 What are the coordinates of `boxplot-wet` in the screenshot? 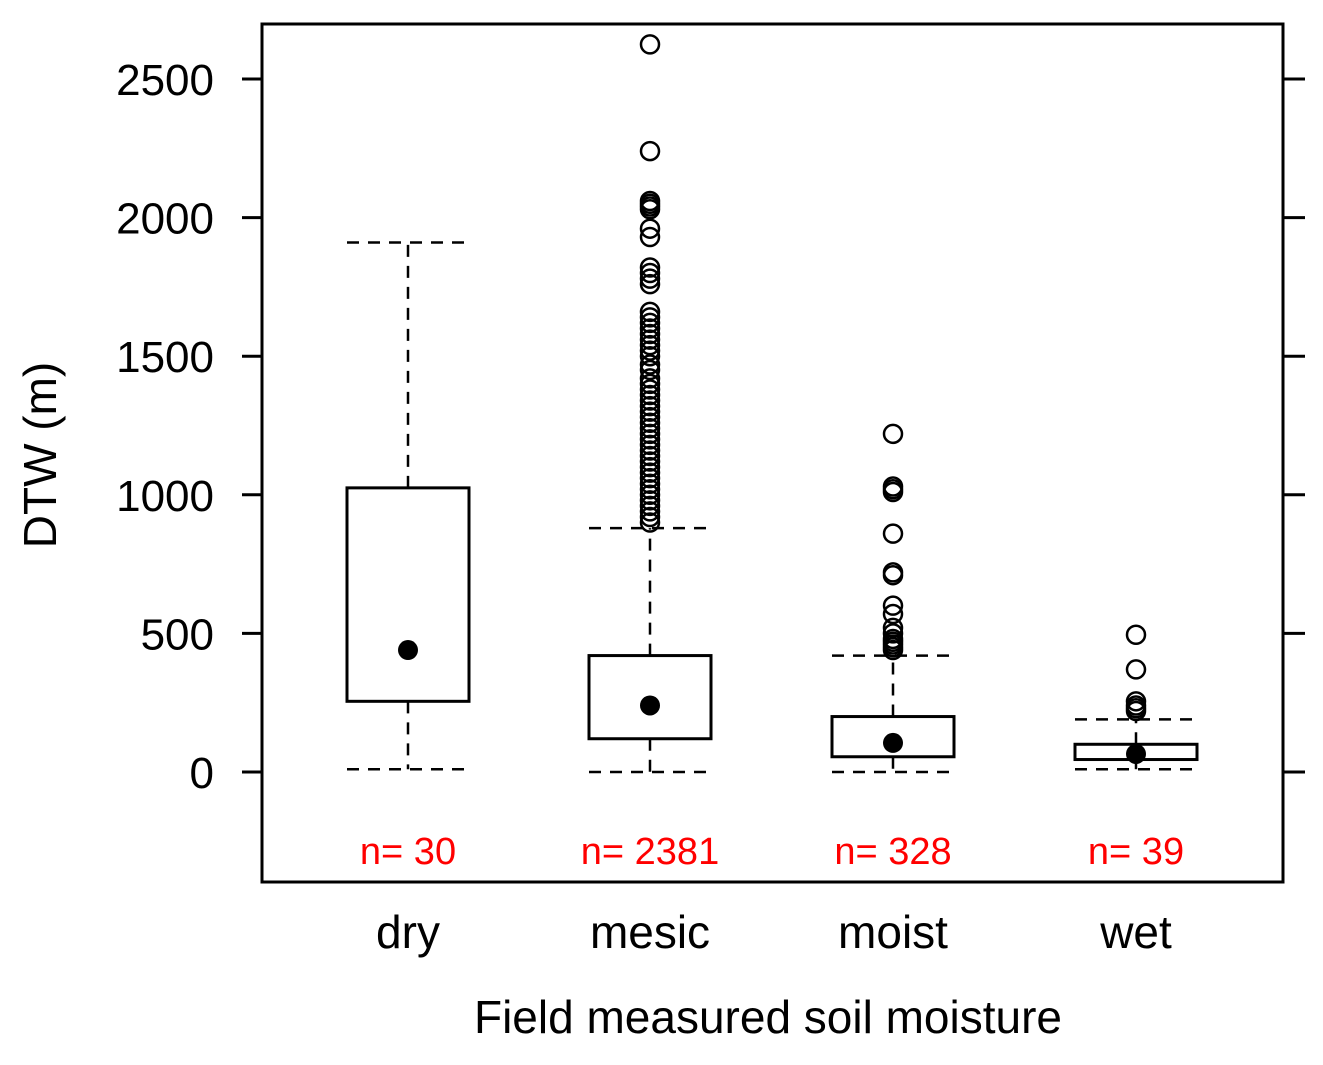 It's located at (1136, 697).